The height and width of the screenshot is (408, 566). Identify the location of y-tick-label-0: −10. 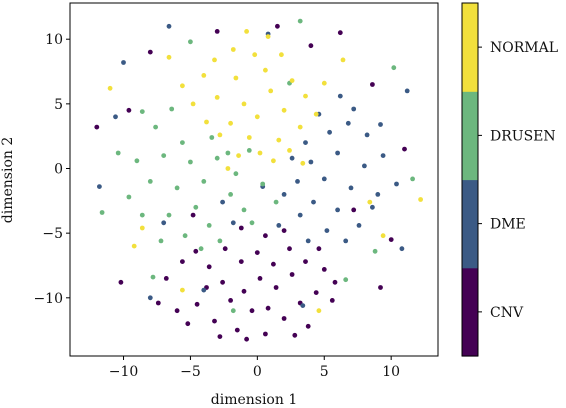
(48, 299).